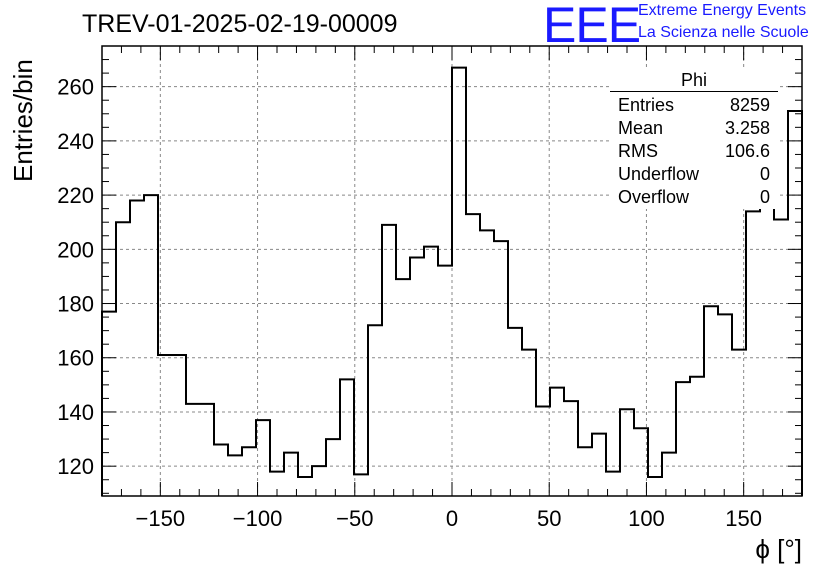  I want to click on stats-label: Underflow, so click(659, 174).